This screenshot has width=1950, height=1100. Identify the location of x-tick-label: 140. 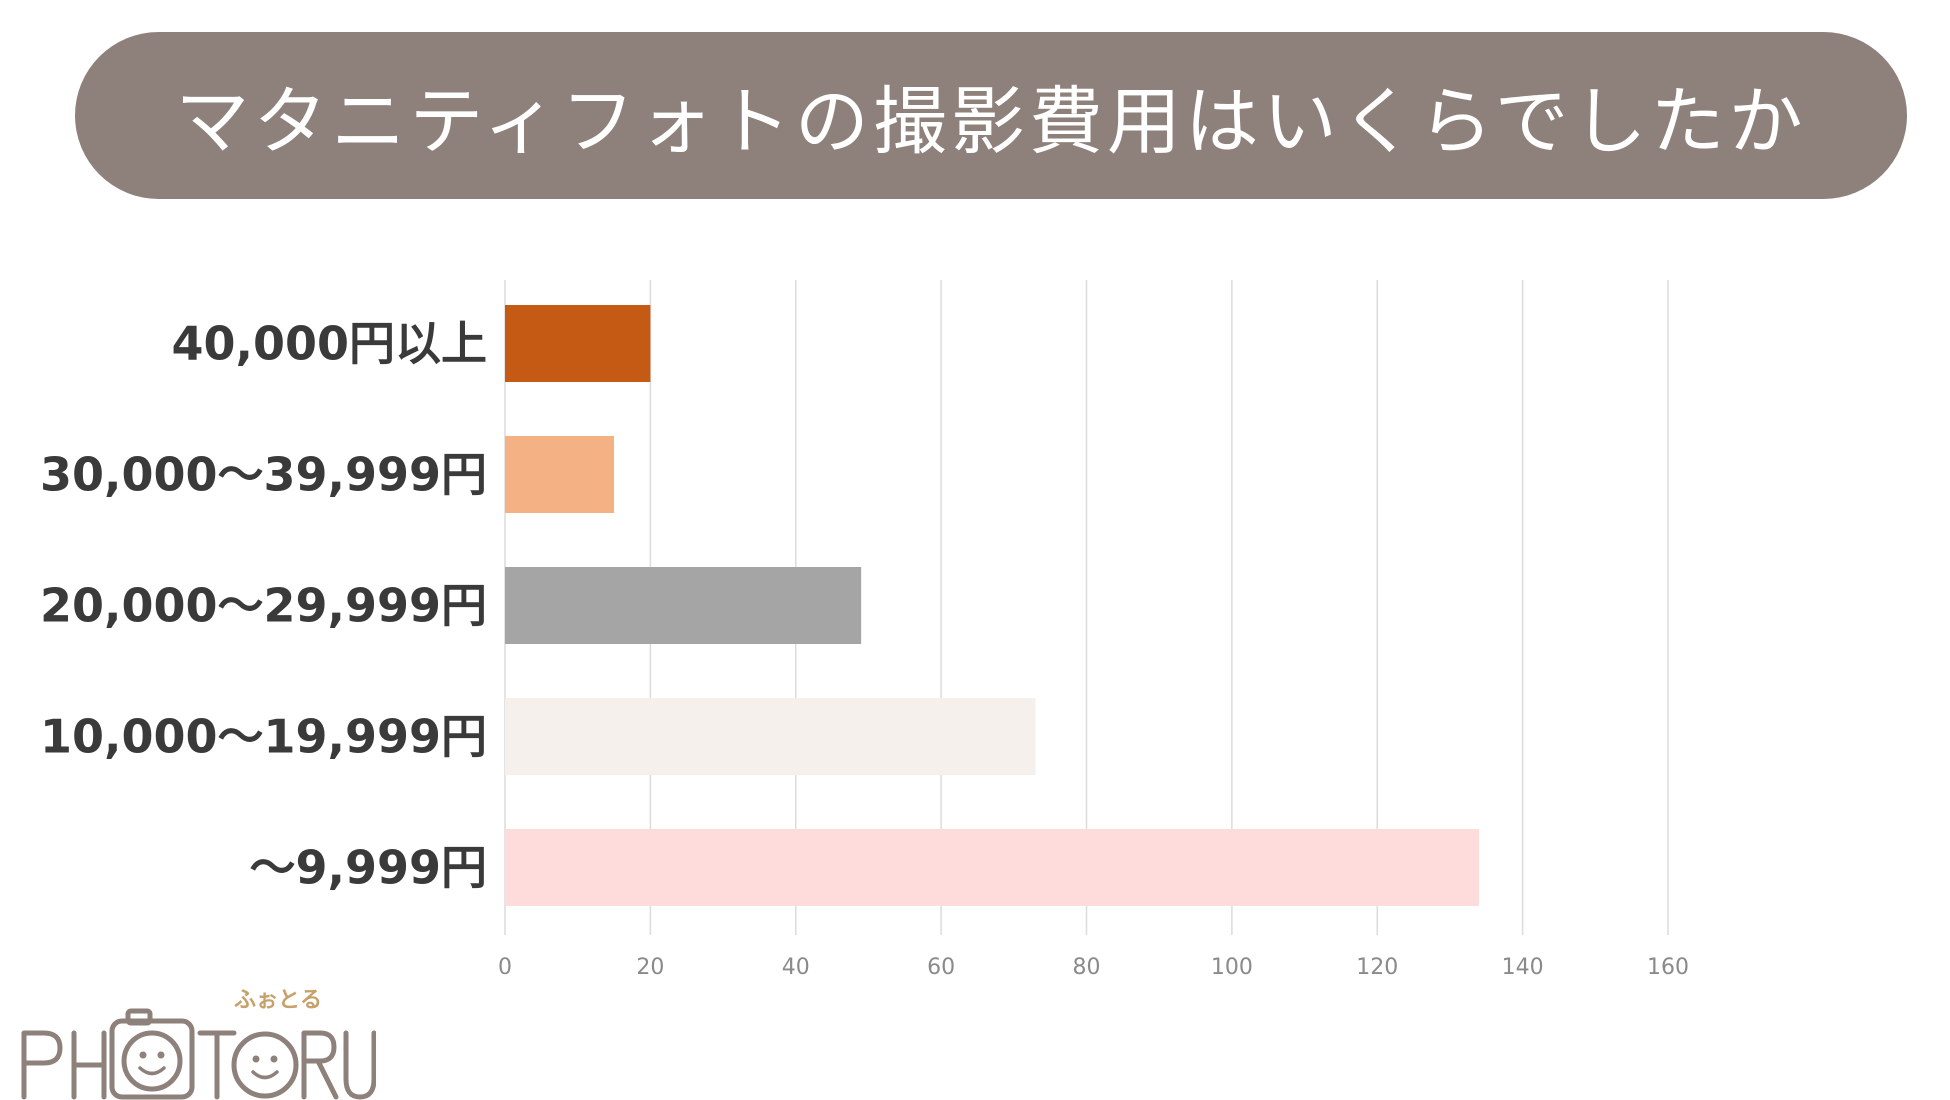
(1523, 967).